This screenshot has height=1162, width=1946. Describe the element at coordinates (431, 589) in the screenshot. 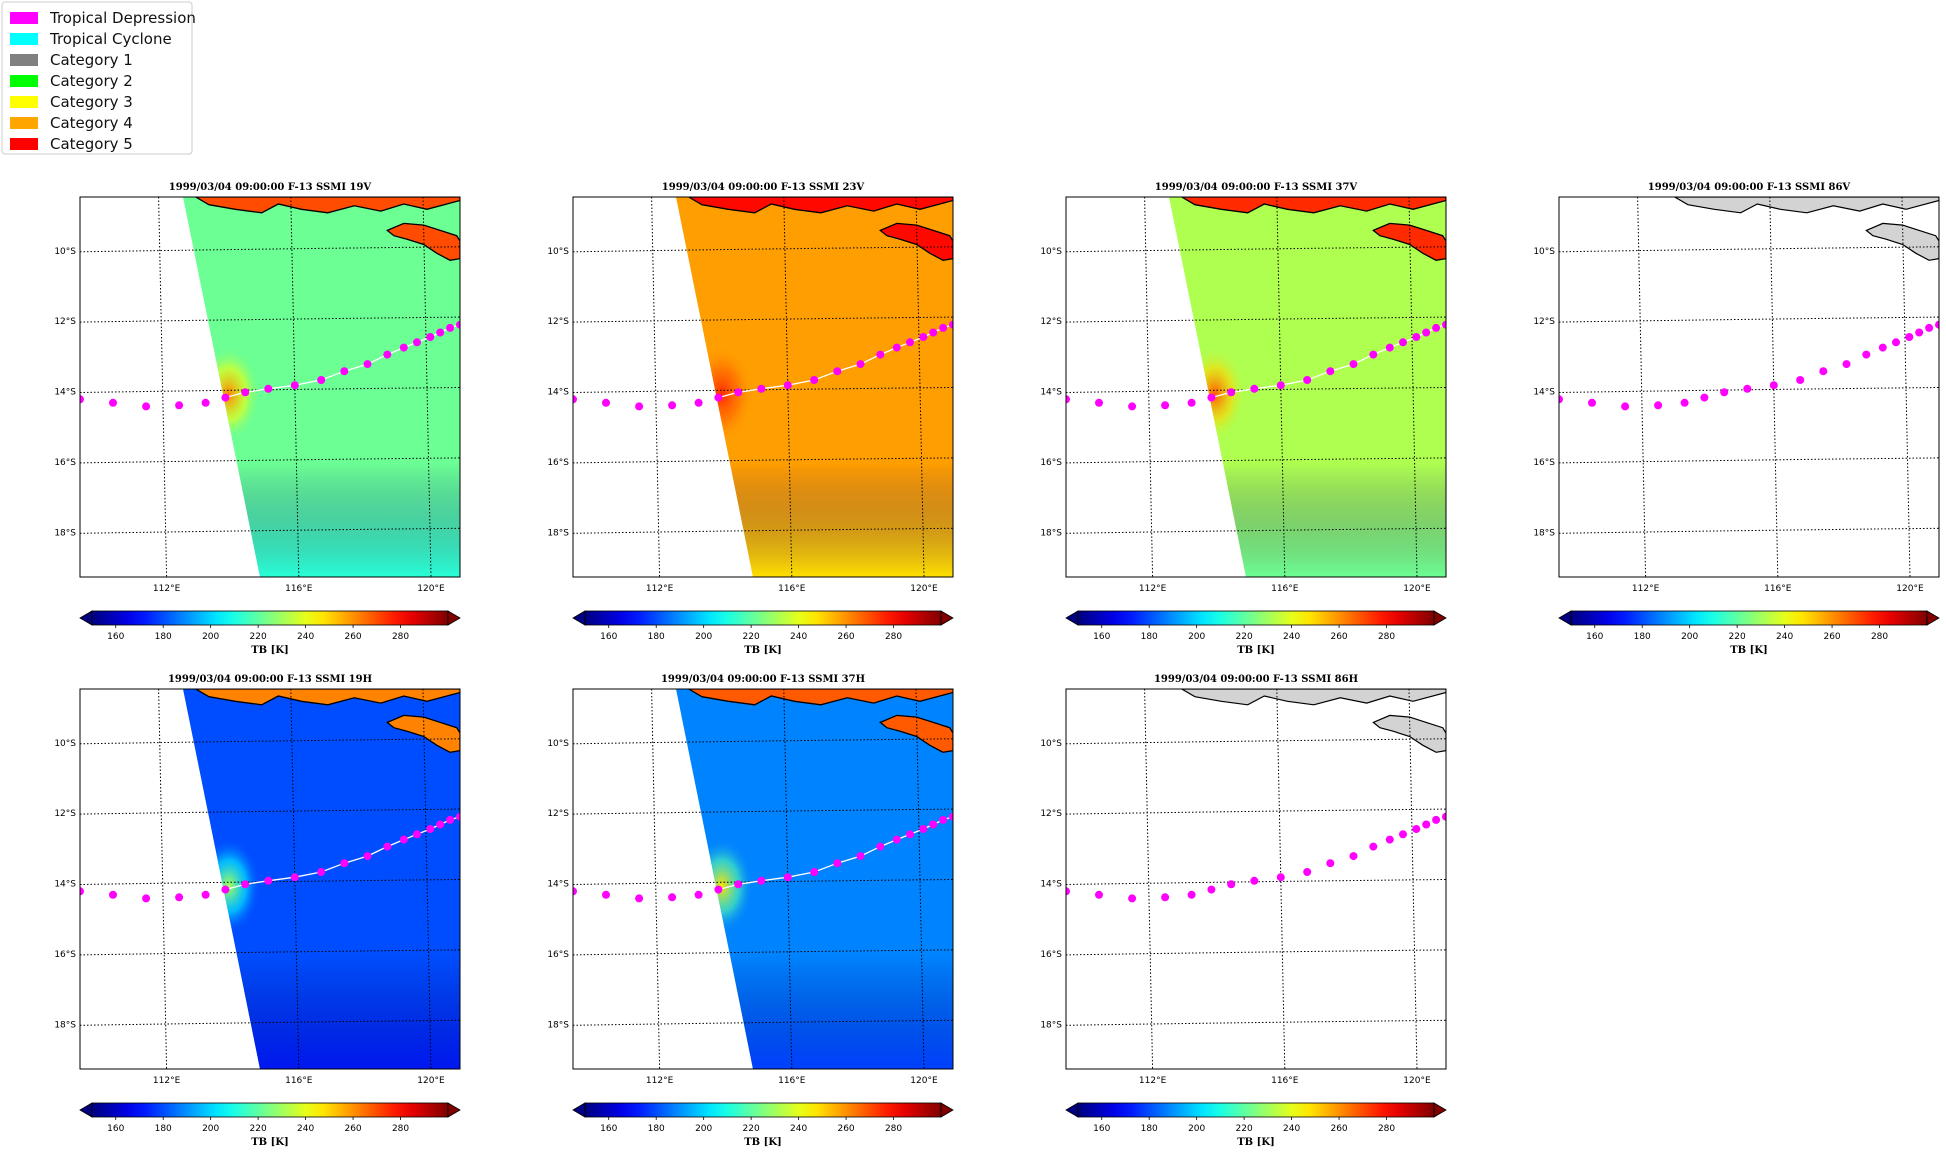

I see `longitude-tick-label: 120°E` at that location.